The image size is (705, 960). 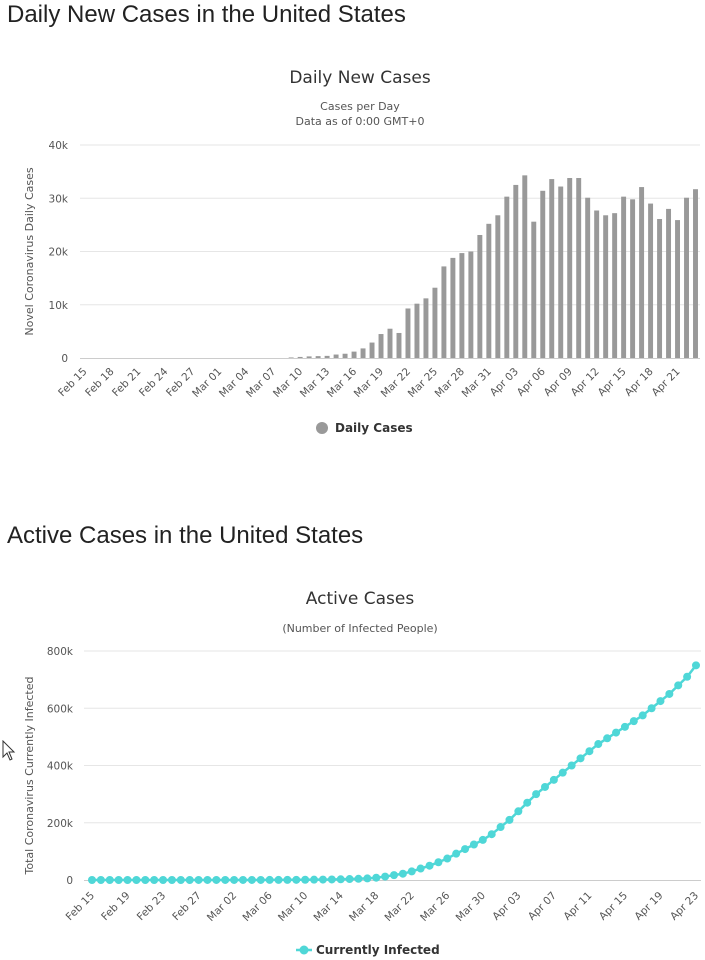 What do you see at coordinates (364, 428) in the screenshot?
I see `legend-item-daily-cases: Daily Cases` at bounding box center [364, 428].